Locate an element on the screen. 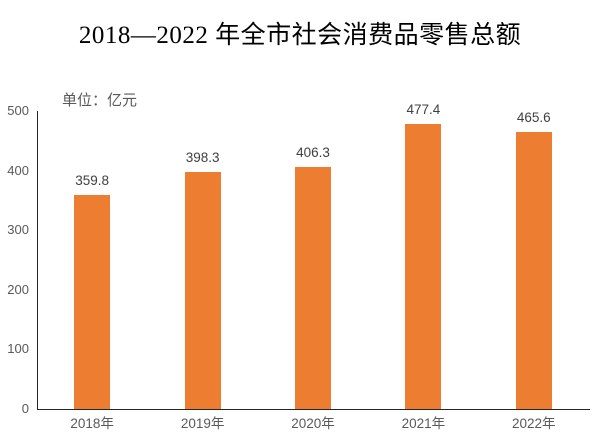  bar-value-label: 465.6 is located at coordinates (533, 117).